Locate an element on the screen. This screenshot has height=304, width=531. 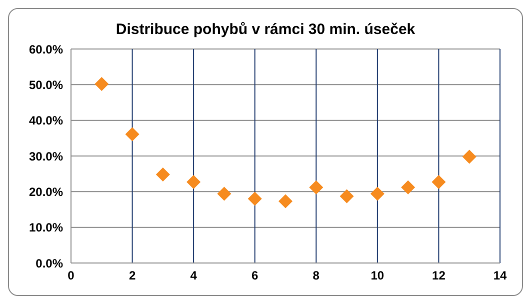
x-tick-label: 14 is located at coordinates (500, 275).